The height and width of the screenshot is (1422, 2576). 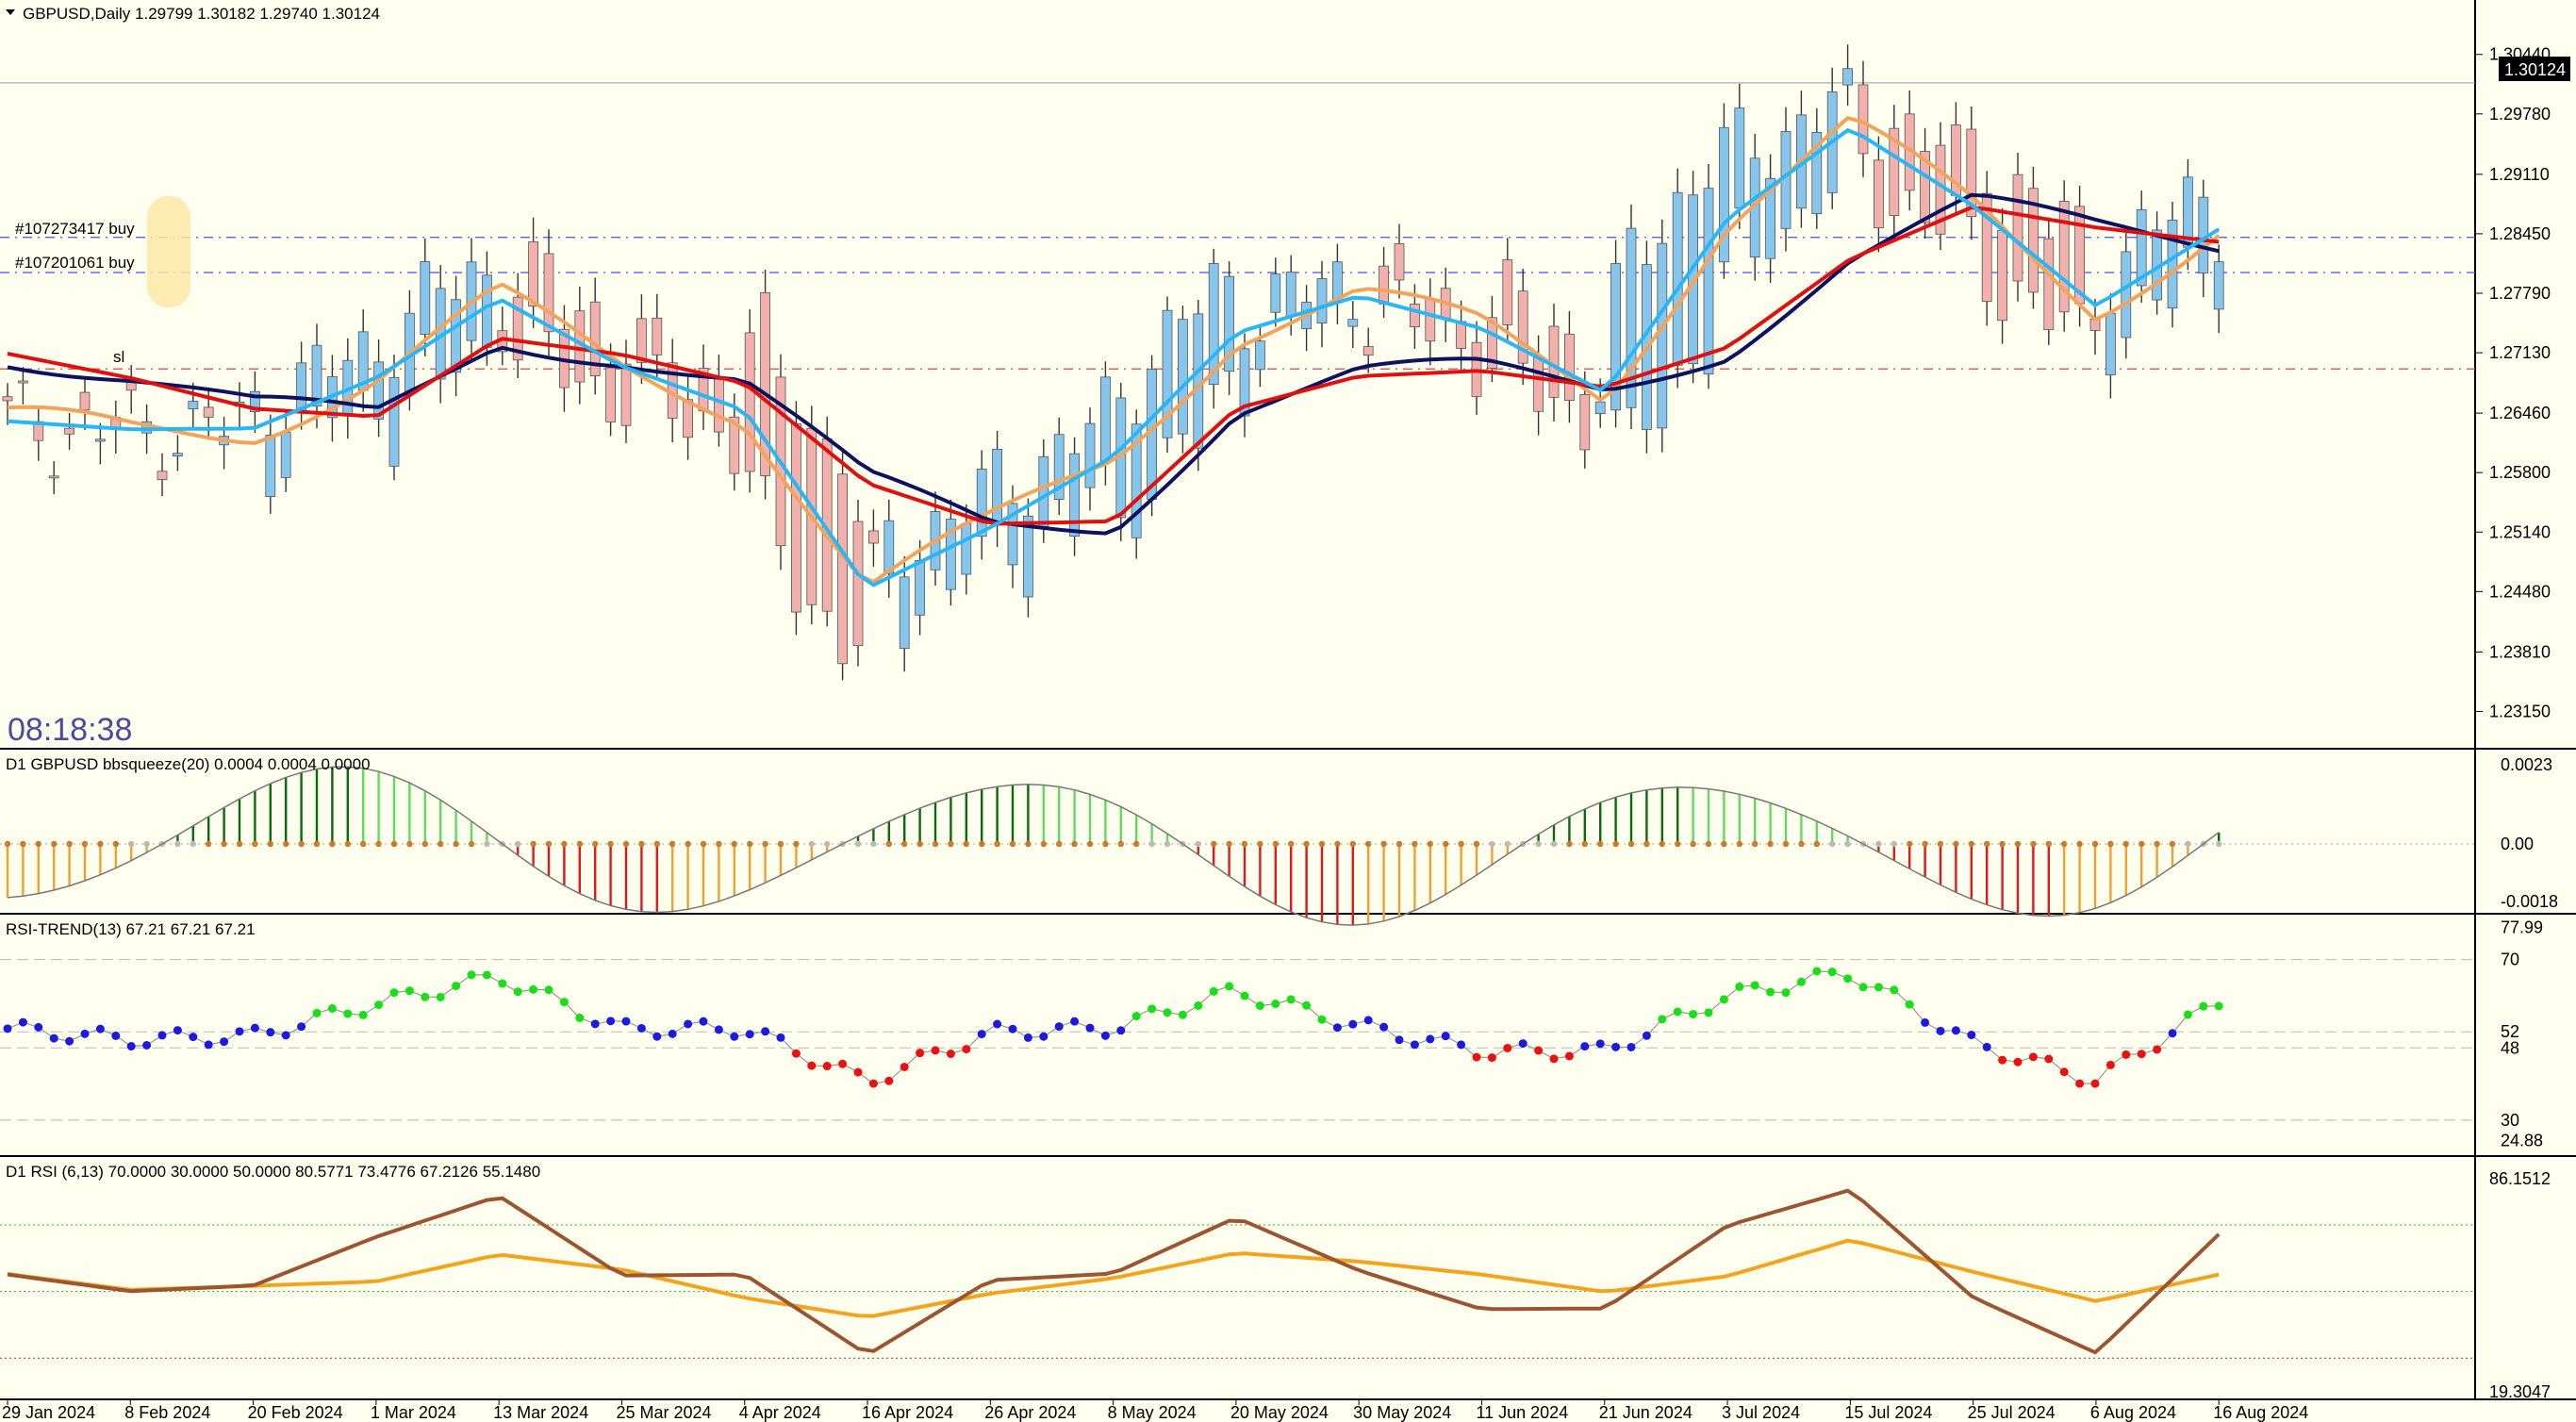 What do you see at coordinates (1522, 1412) in the screenshot?
I see `date-tick-label: 11 Jun 2024` at bounding box center [1522, 1412].